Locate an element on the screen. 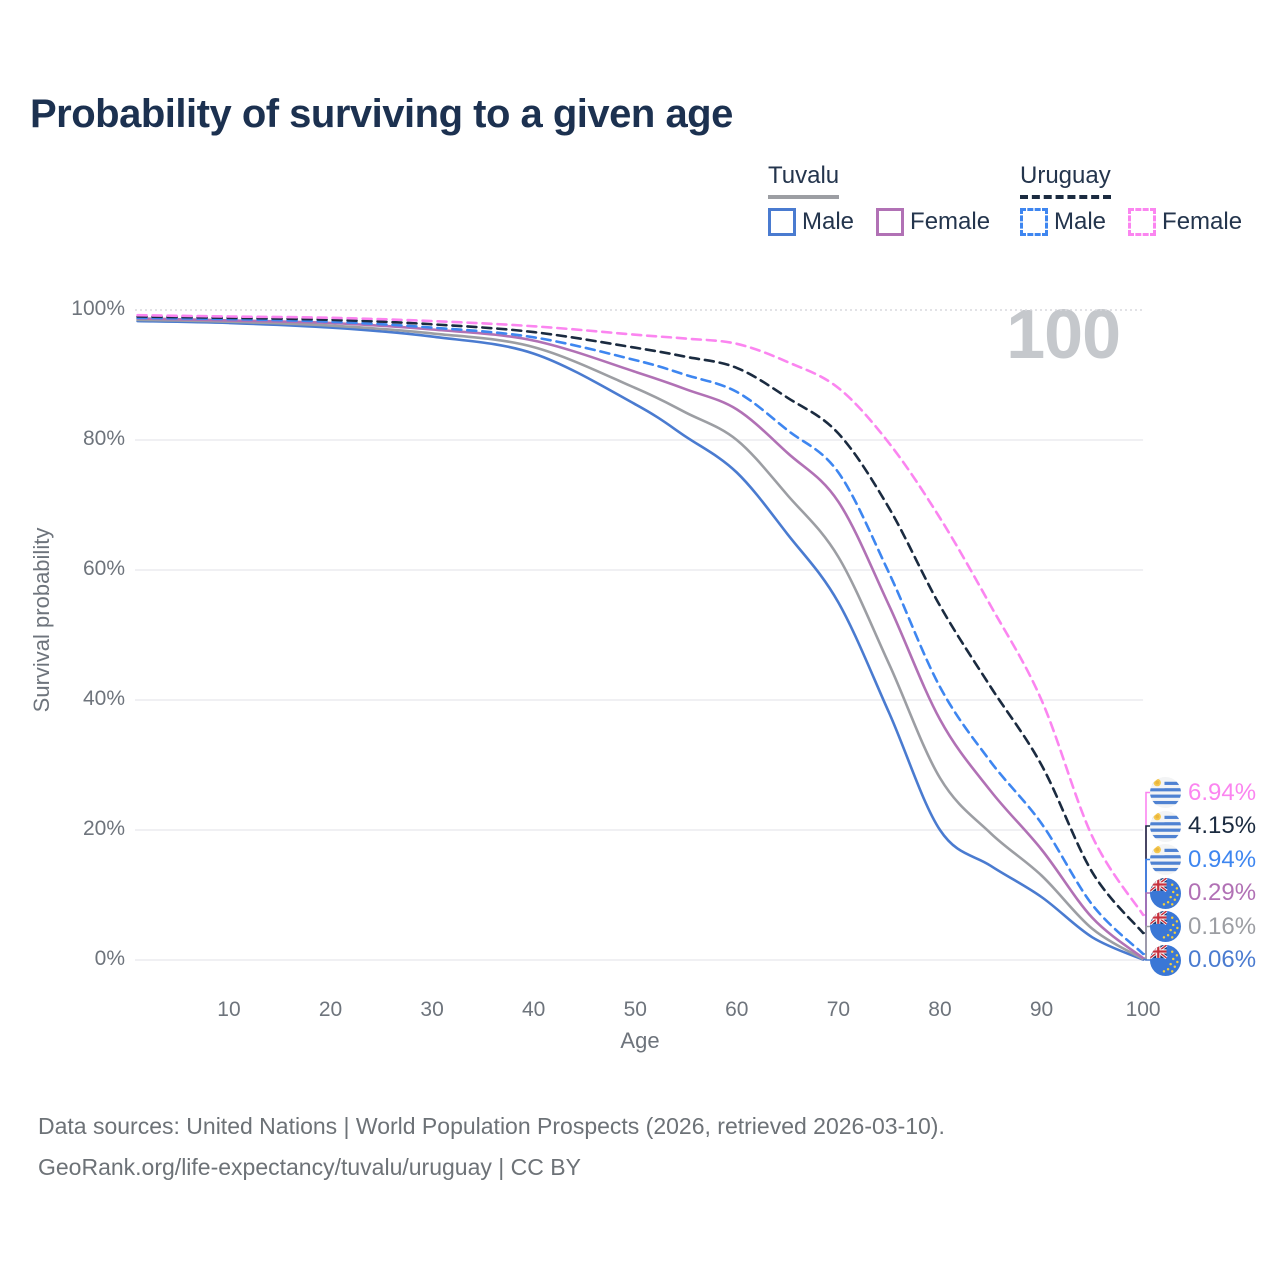 The width and height of the screenshot is (1280, 1280). max-age-watermark: 100 is located at coordinates (1063, 334).